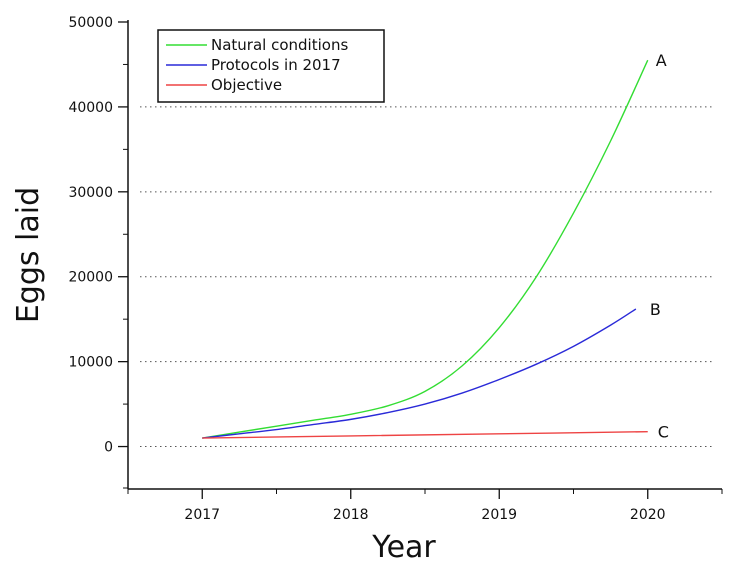  Describe the element at coordinates (351, 515) in the screenshot. I see `x-tick-label: 2018` at that location.